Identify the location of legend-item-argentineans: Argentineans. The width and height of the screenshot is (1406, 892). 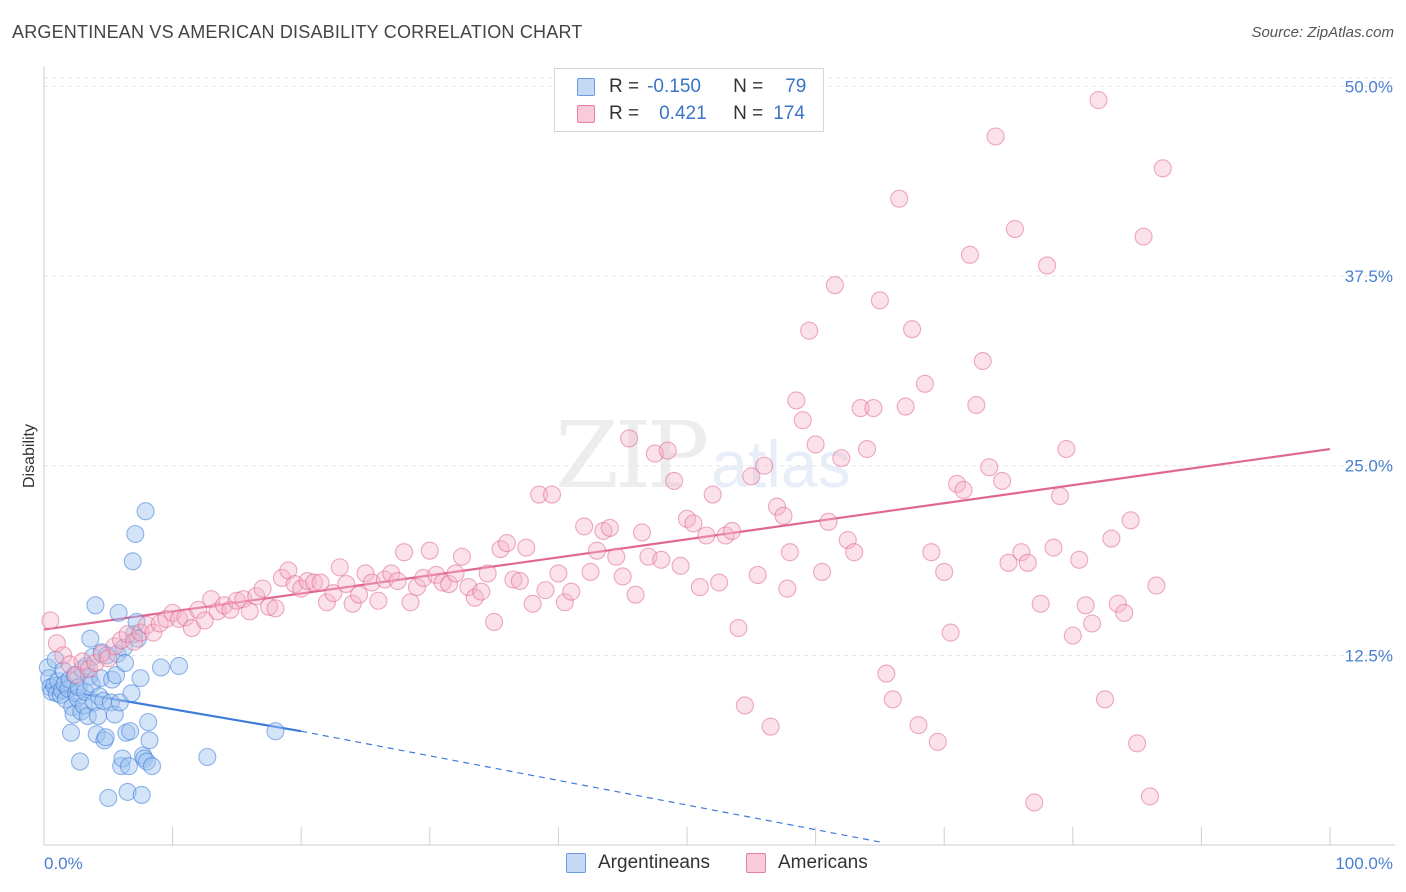
(638, 863).